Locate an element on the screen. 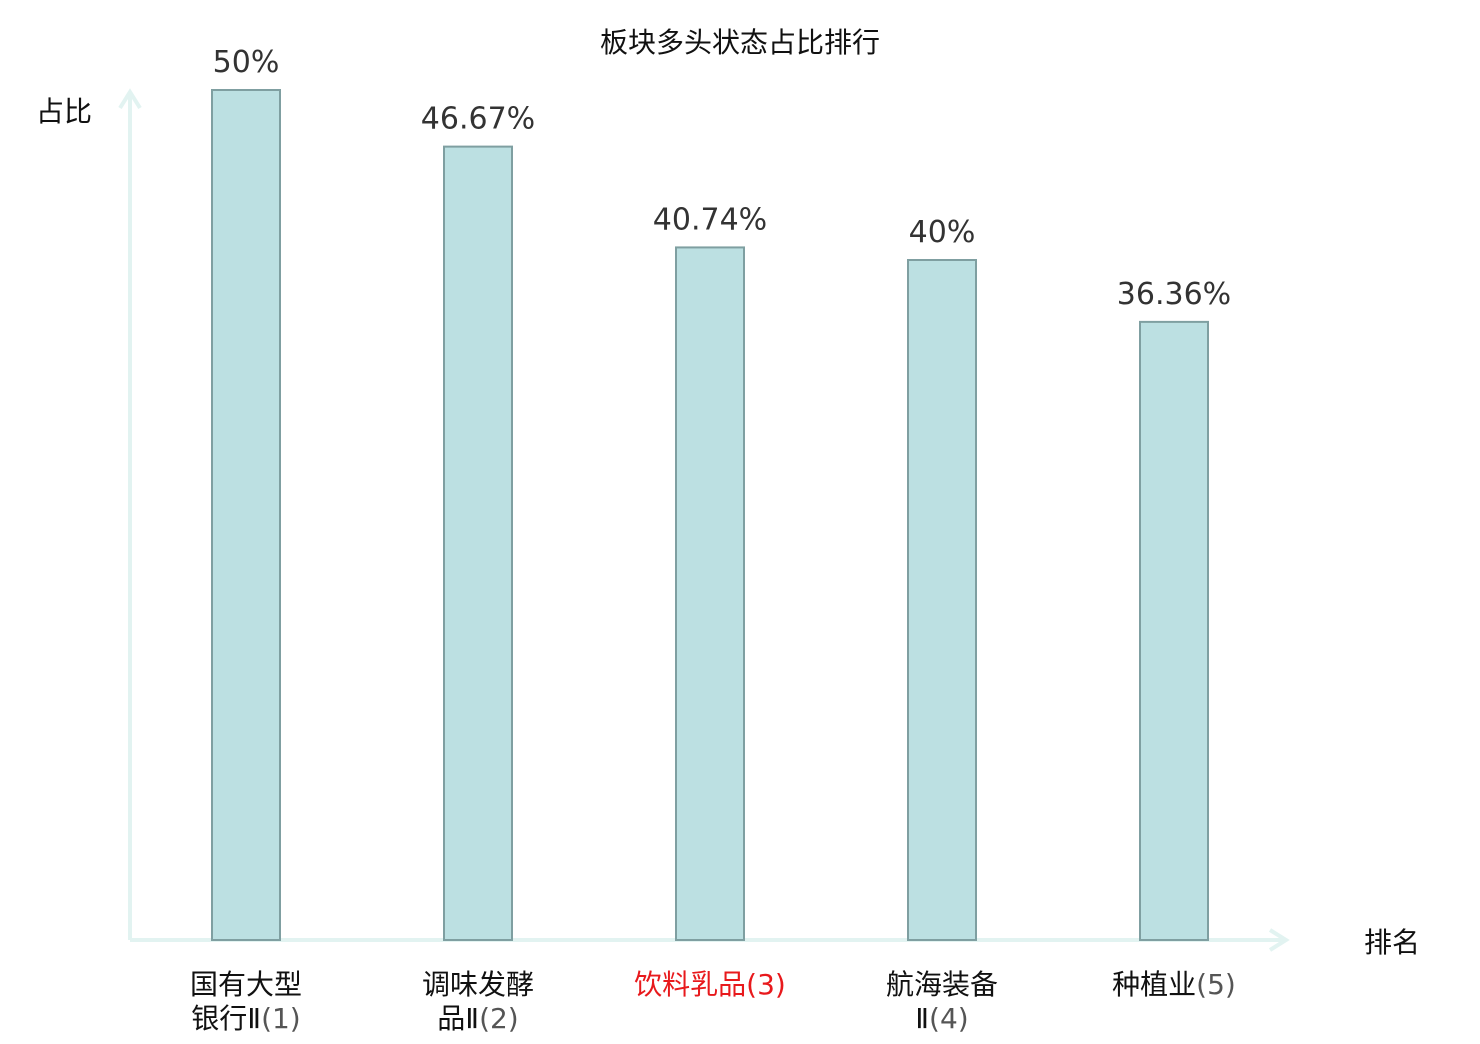  y-axis-arrow is located at coordinates (130, 99).